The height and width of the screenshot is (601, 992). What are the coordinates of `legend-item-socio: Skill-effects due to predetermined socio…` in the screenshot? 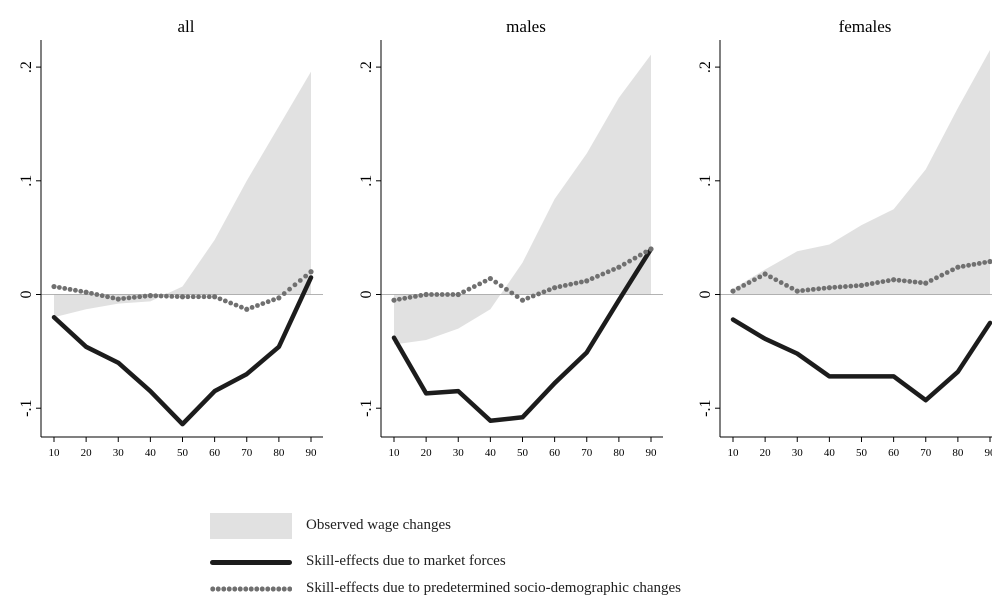 It's located at (560, 581).